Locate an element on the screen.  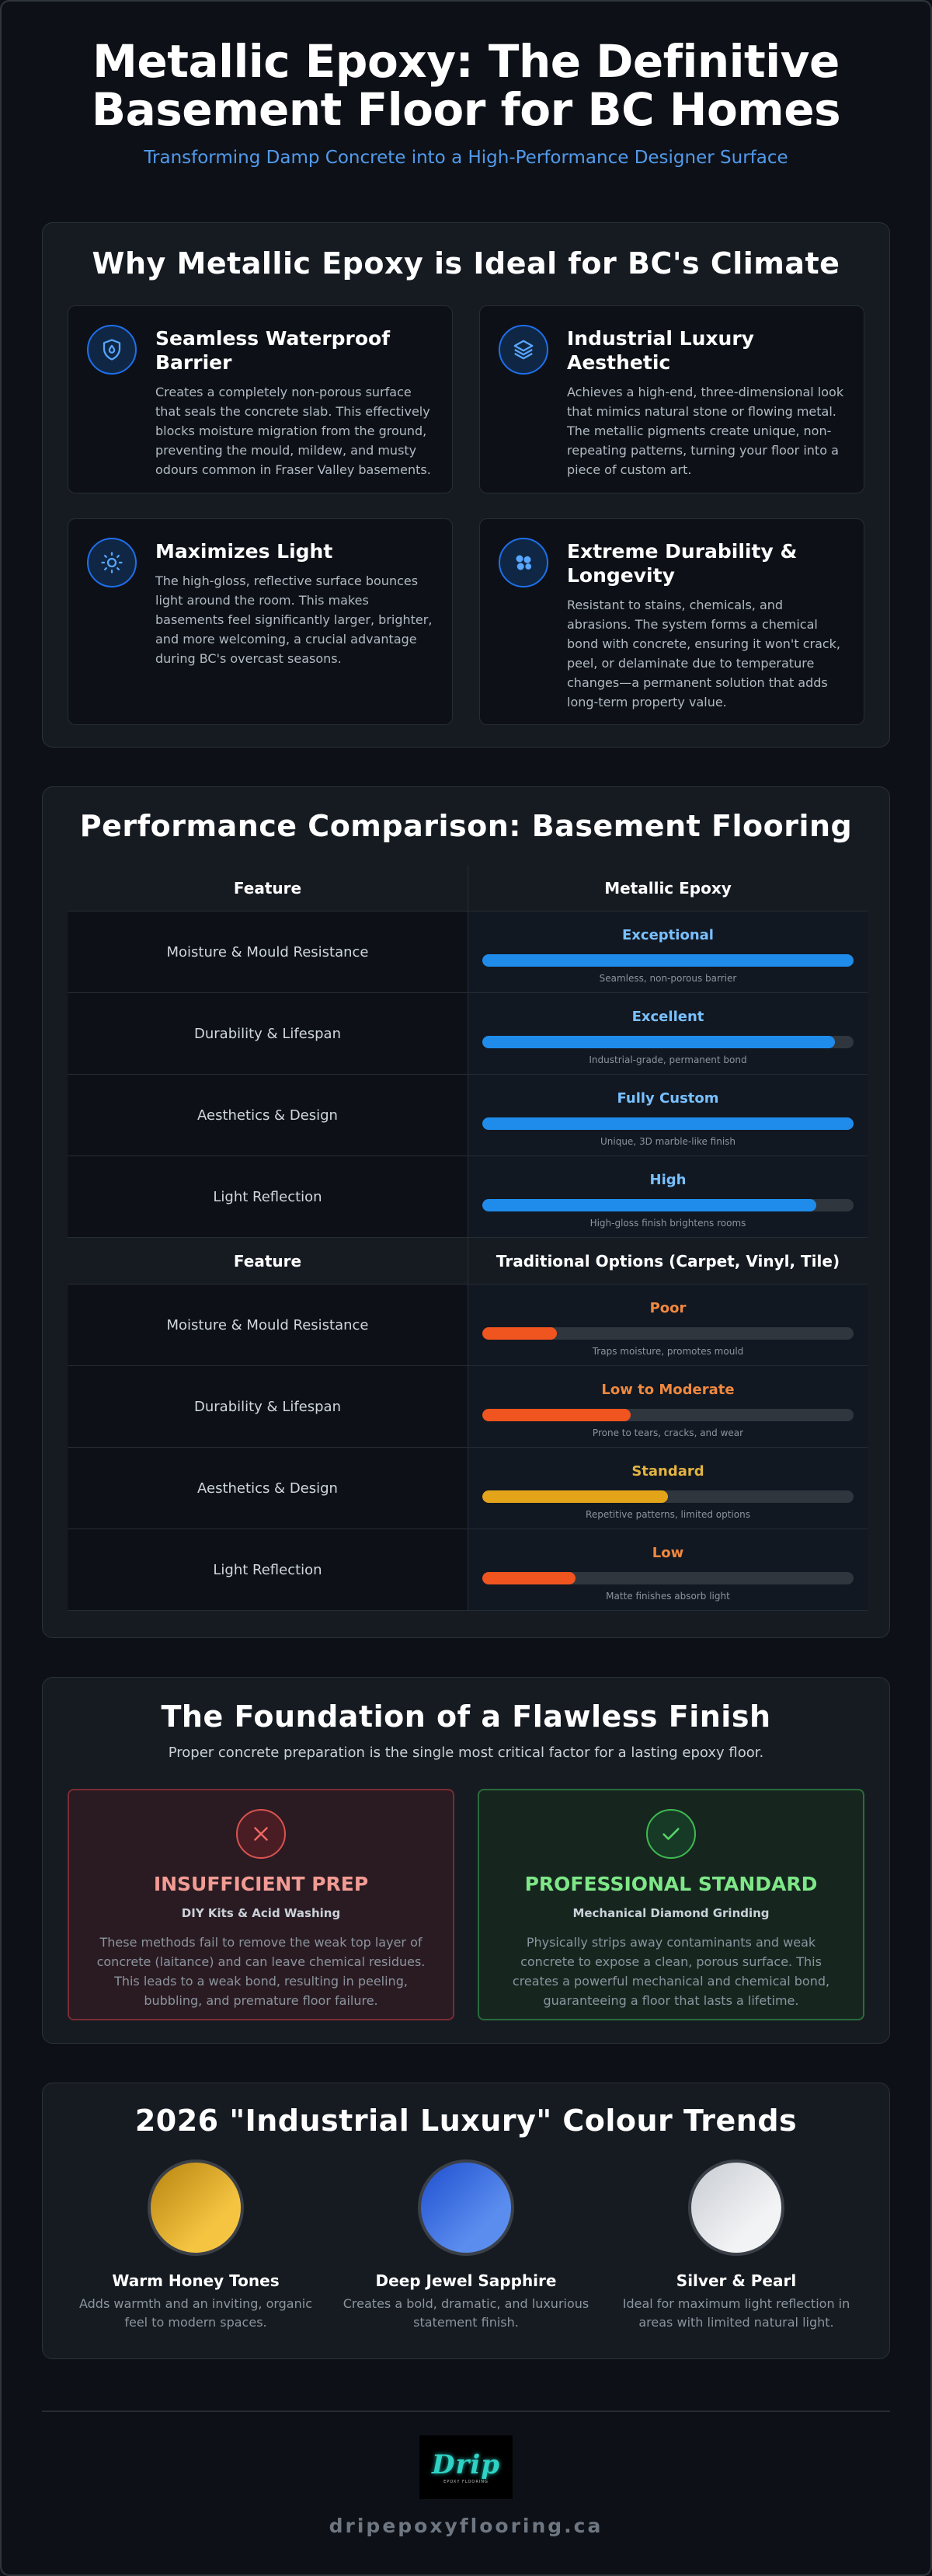
molecule-icon is located at coordinates (523, 562).